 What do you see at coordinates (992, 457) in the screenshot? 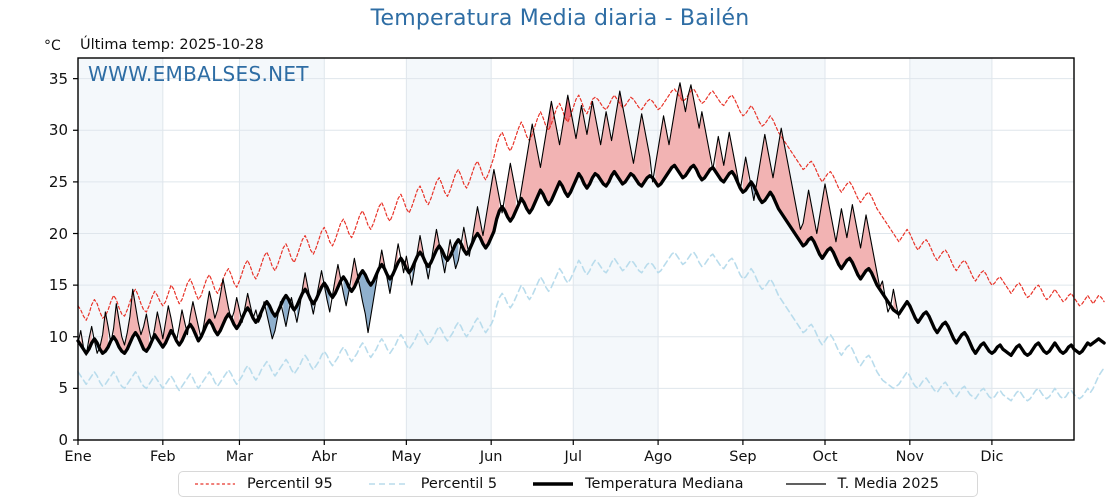
I see `x-tick-label-dic: Dic` at bounding box center [992, 457].